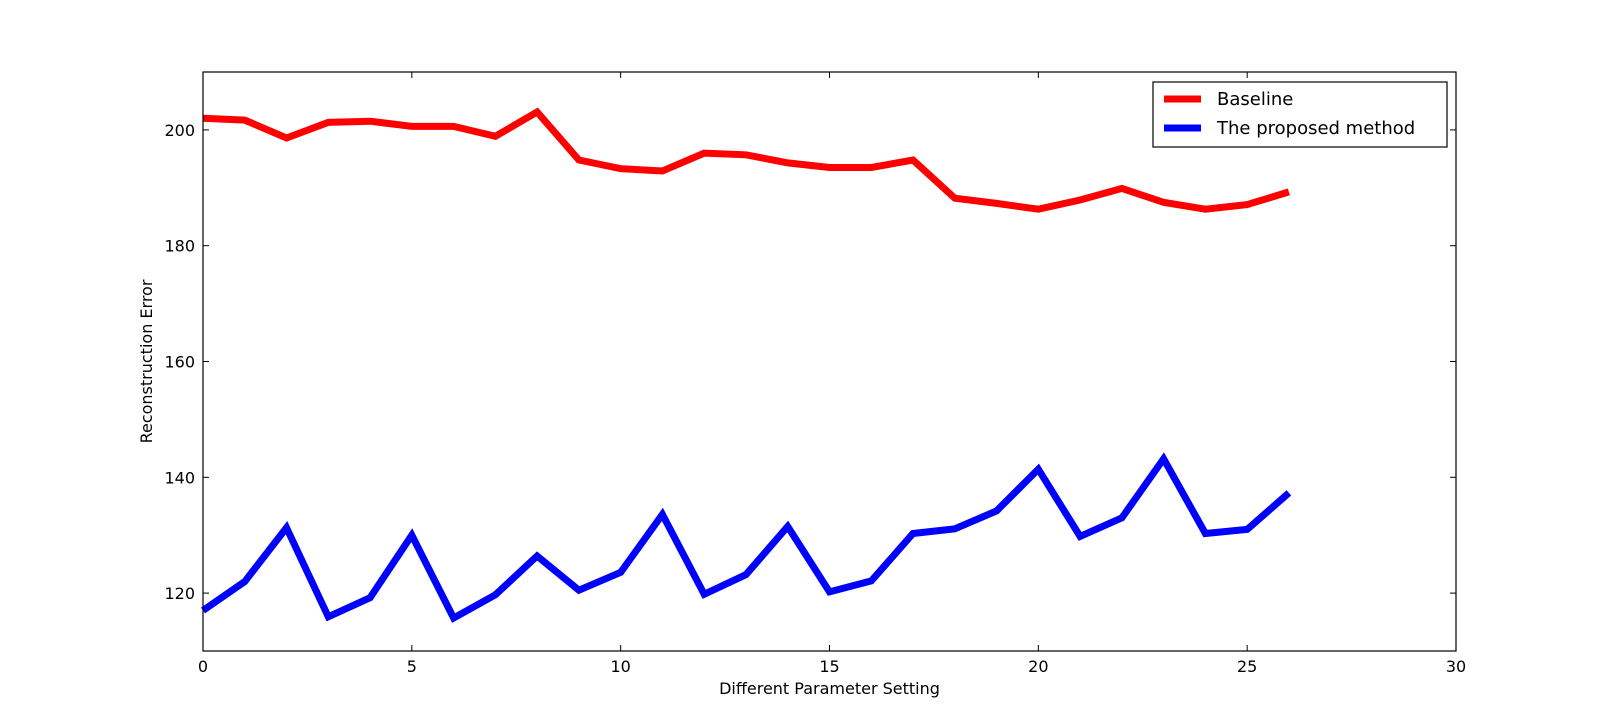  What do you see at coordinates (179, 246) in the screenshot?
I see `y-tick-label: 180` at bounding box center [179, 246].